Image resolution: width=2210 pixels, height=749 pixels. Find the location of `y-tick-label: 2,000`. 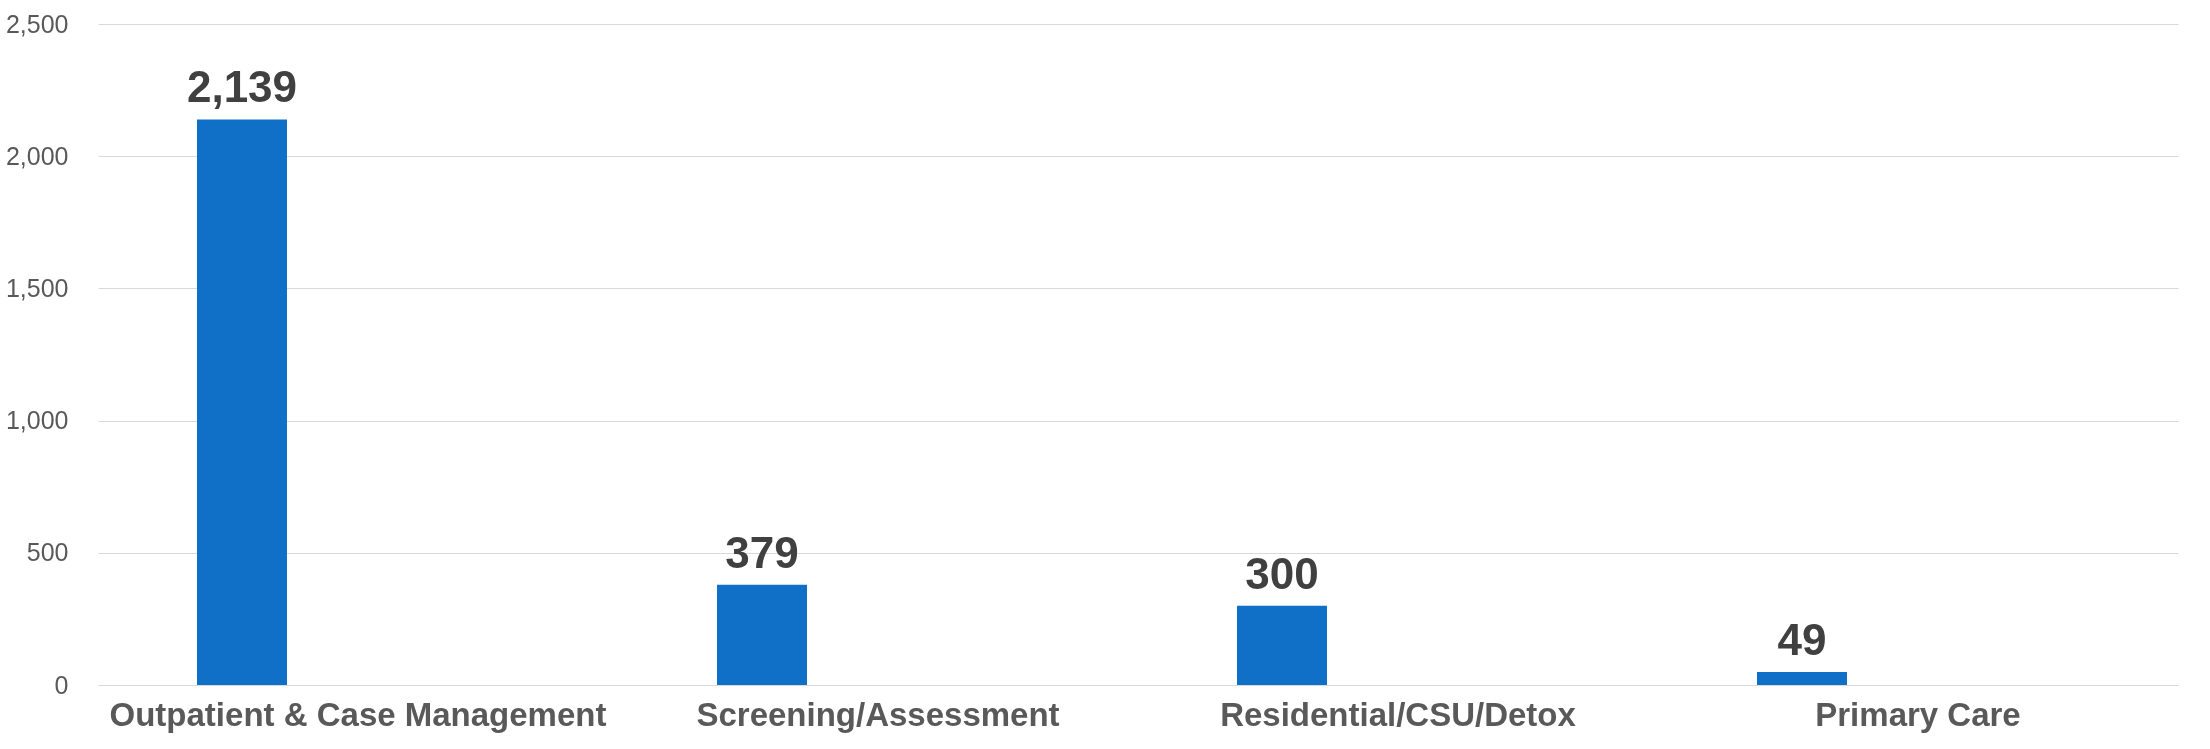

y-tick-label: 2,000 is located at coordinates (37, 155).